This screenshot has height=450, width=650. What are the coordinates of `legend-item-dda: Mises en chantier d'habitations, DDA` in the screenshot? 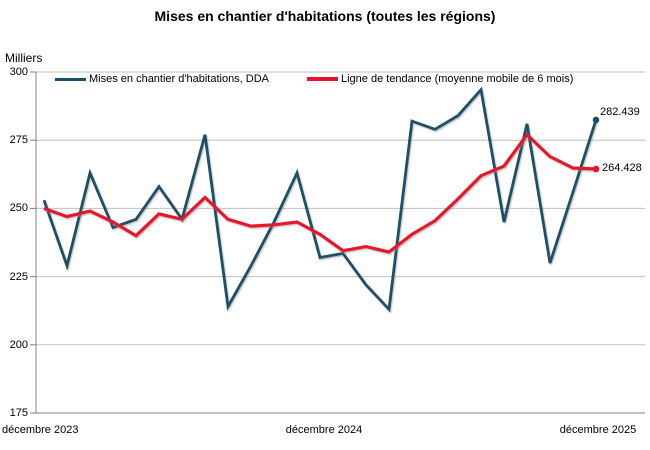 It's located at (162, 79).